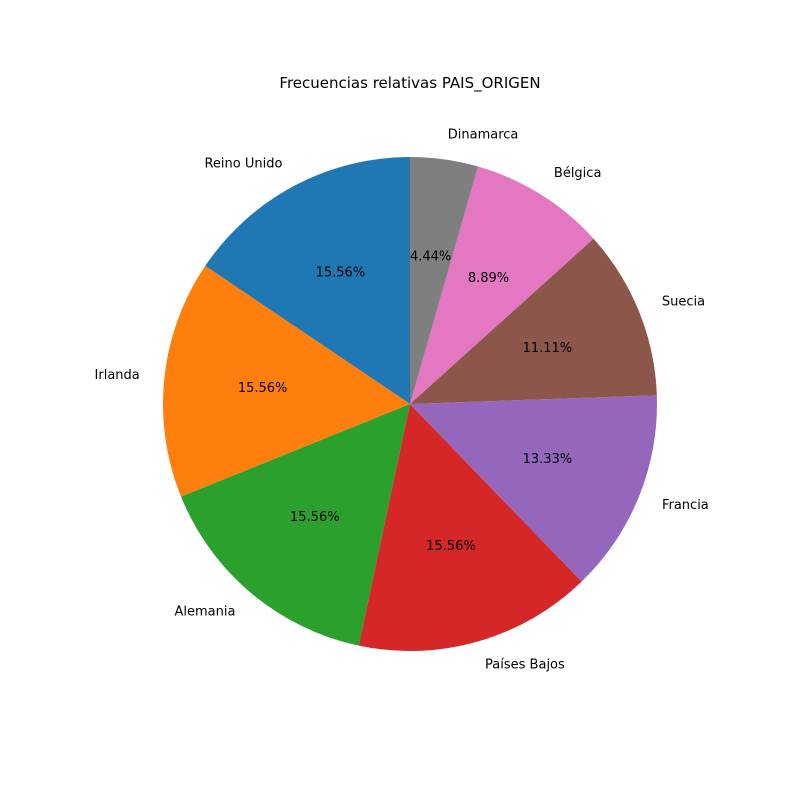  I want to click on slice-category-label: Países Bajos, so click(525, 665).